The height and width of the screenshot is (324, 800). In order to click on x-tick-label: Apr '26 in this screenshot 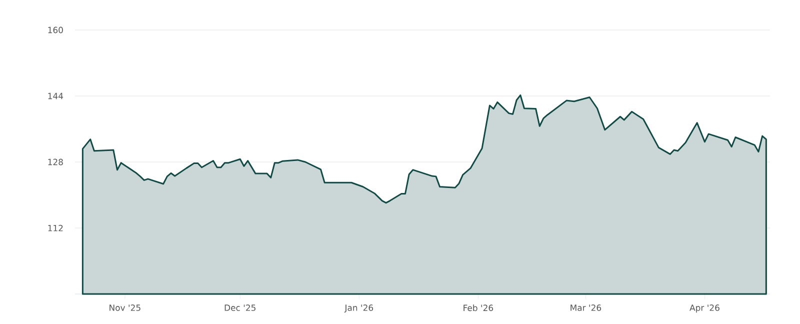, I will do `click(705, 308)`.